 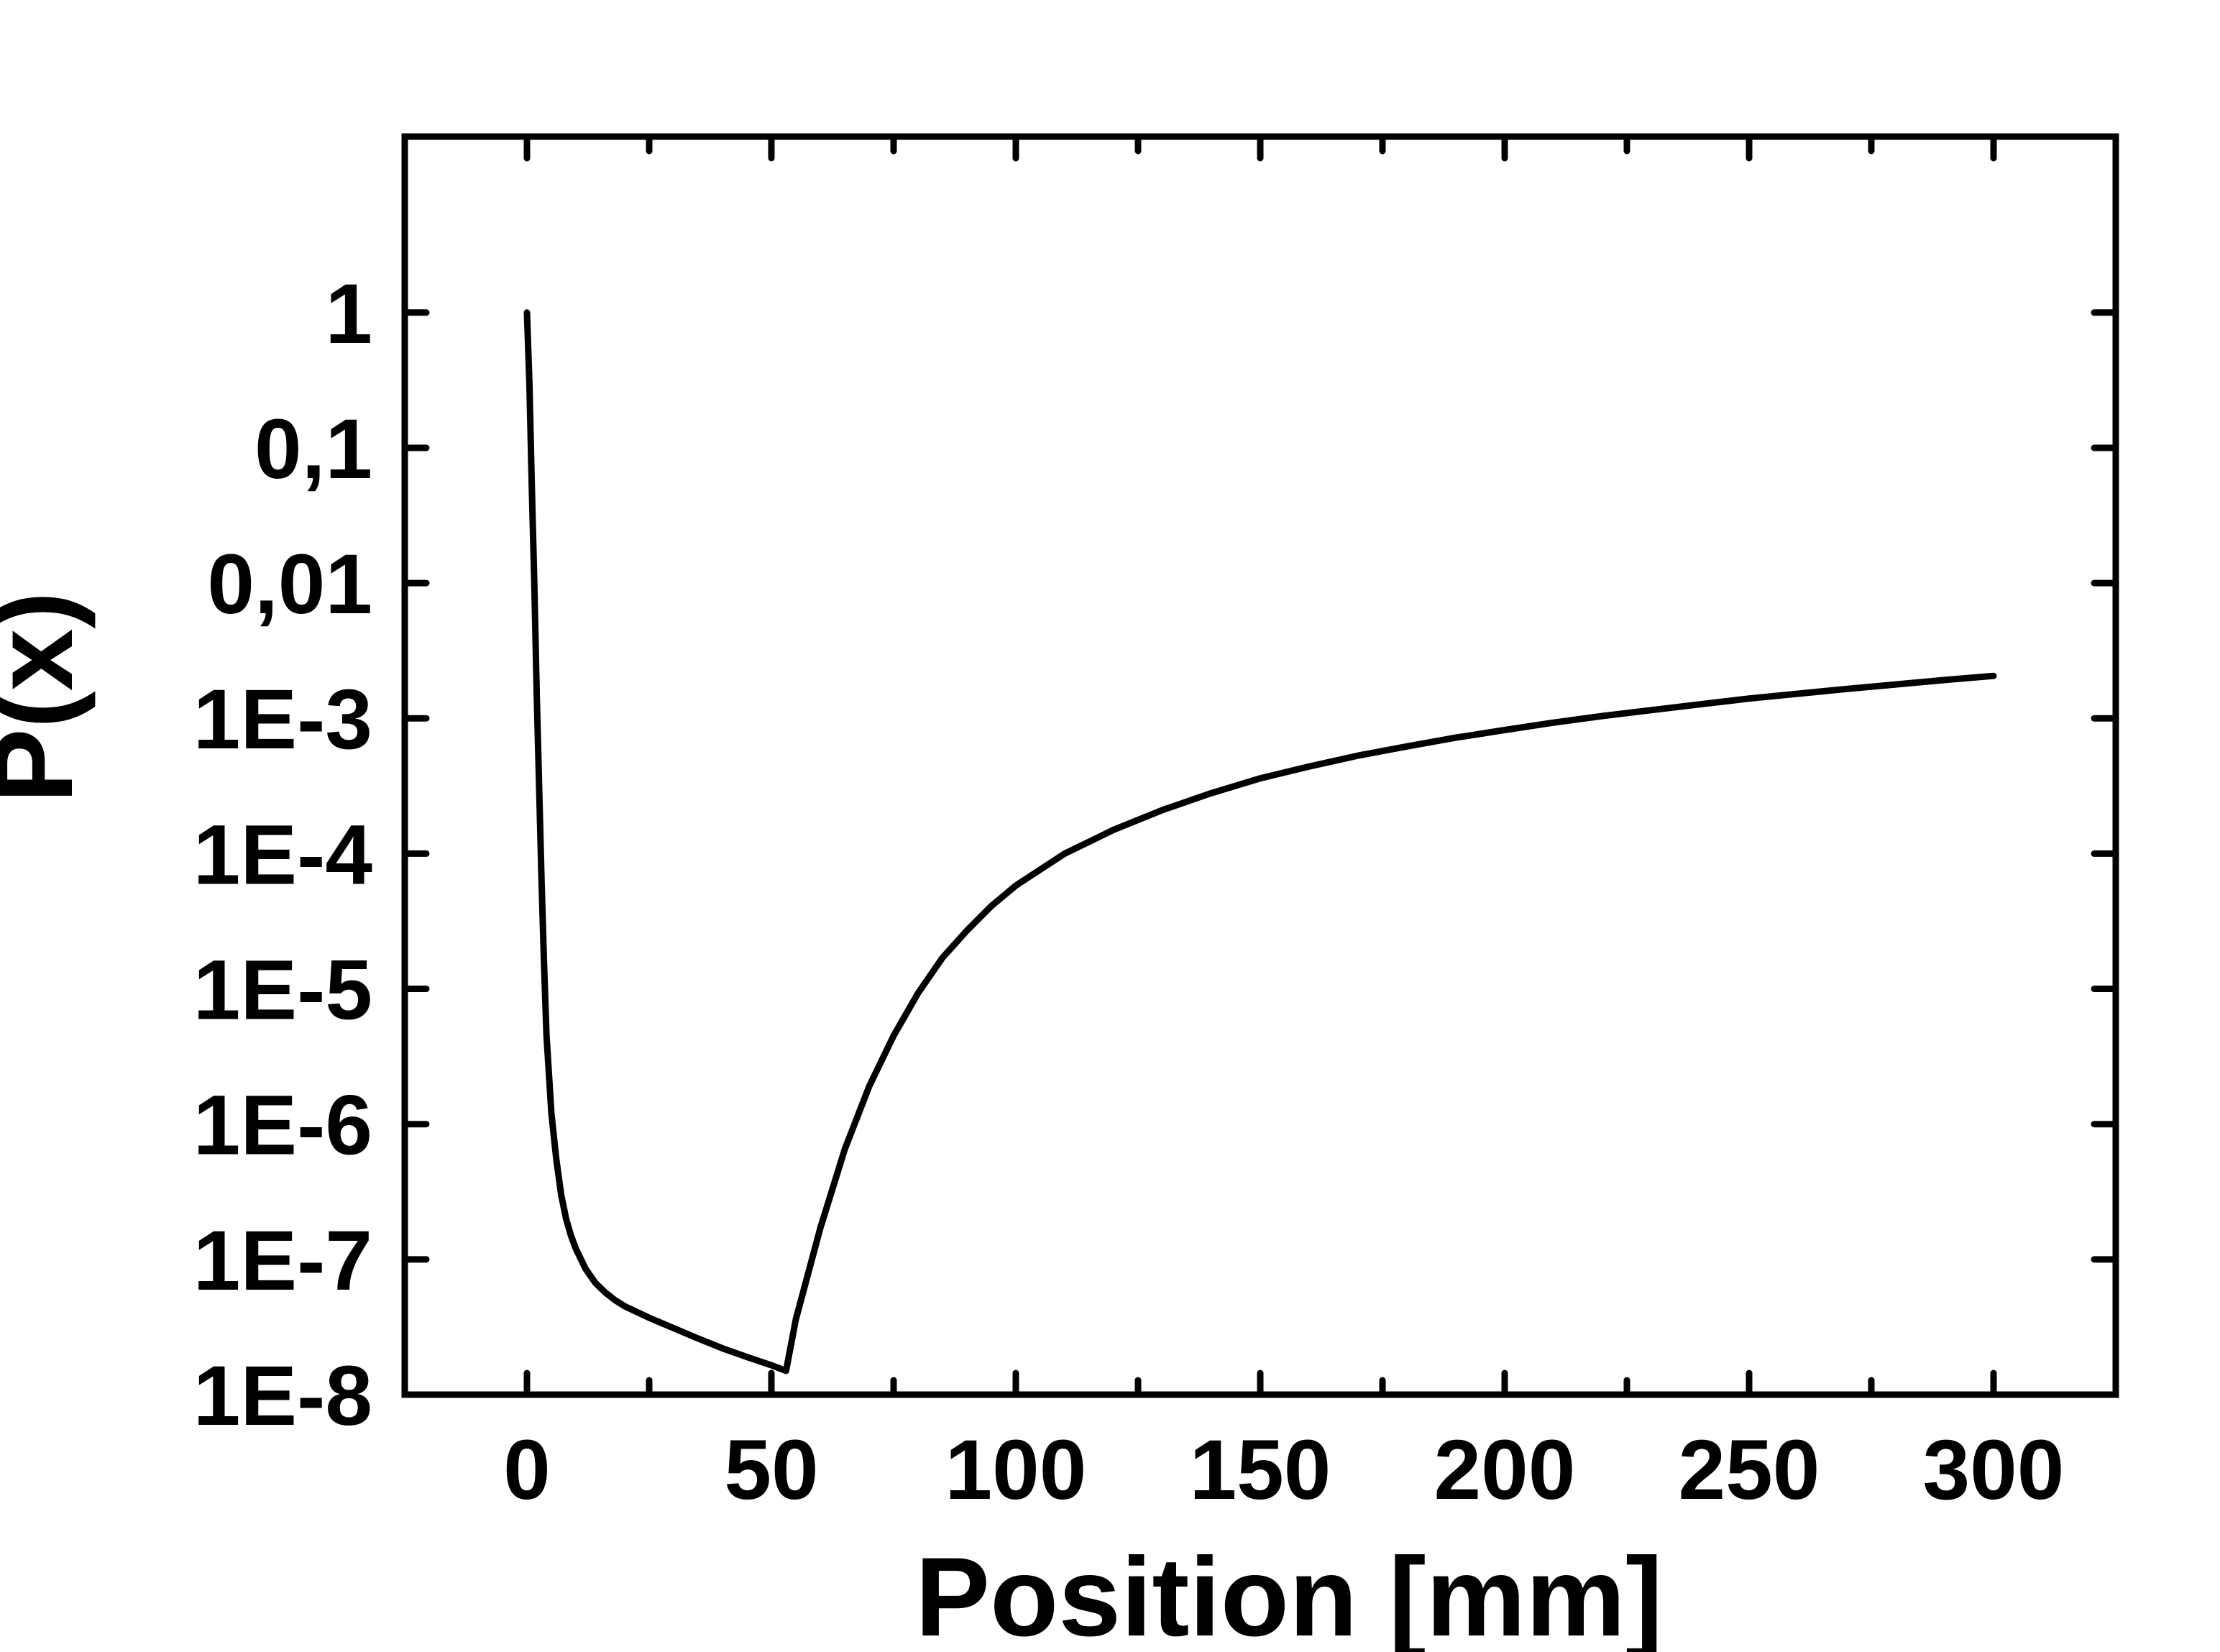 What do you see at coordinates (282, 1396) in the screenshot?
I see `y-tick-label: 1E-8` at bounding box center [282, 1396].